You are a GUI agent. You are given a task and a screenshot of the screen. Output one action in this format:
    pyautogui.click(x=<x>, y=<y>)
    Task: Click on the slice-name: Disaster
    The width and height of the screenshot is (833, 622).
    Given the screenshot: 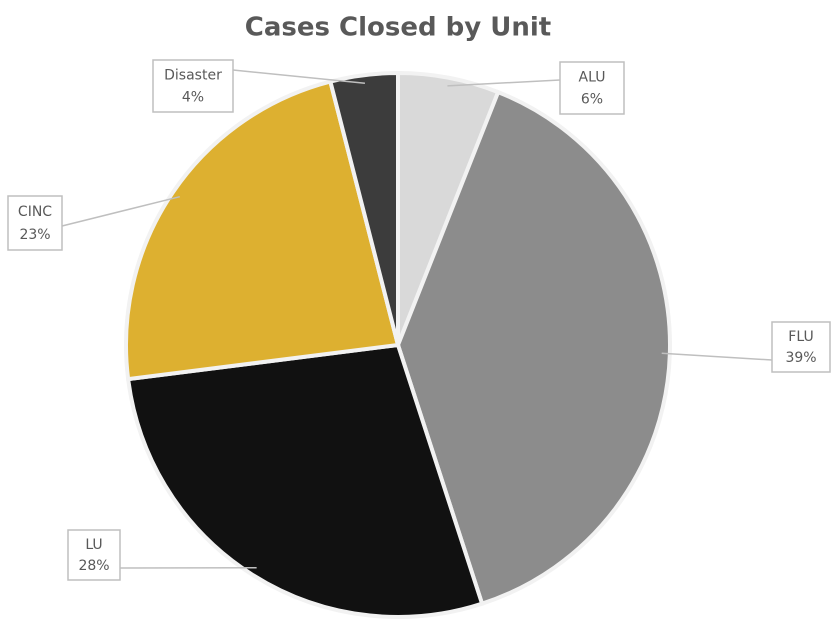 What is the action you would take?
    pyautogui.click(x=193, y=76)
    